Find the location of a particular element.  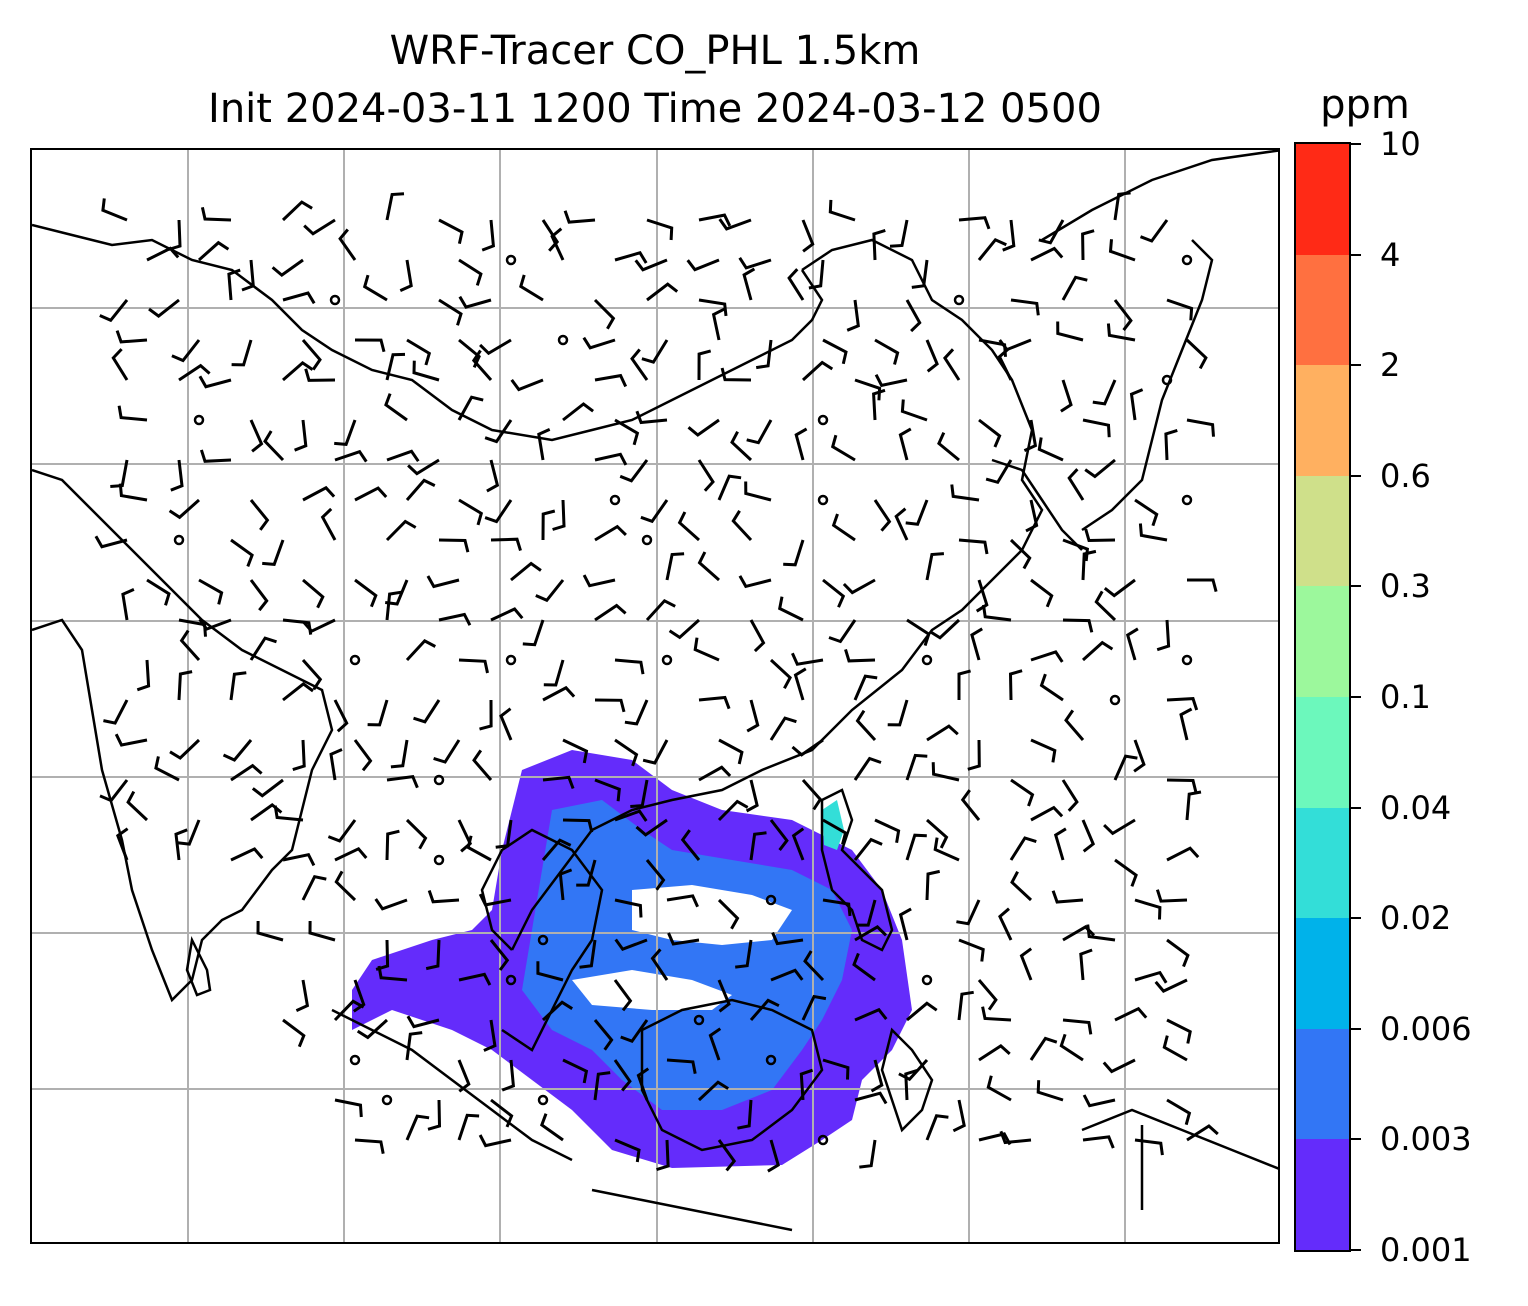

coast-java is located at coordinates (692, 1210).